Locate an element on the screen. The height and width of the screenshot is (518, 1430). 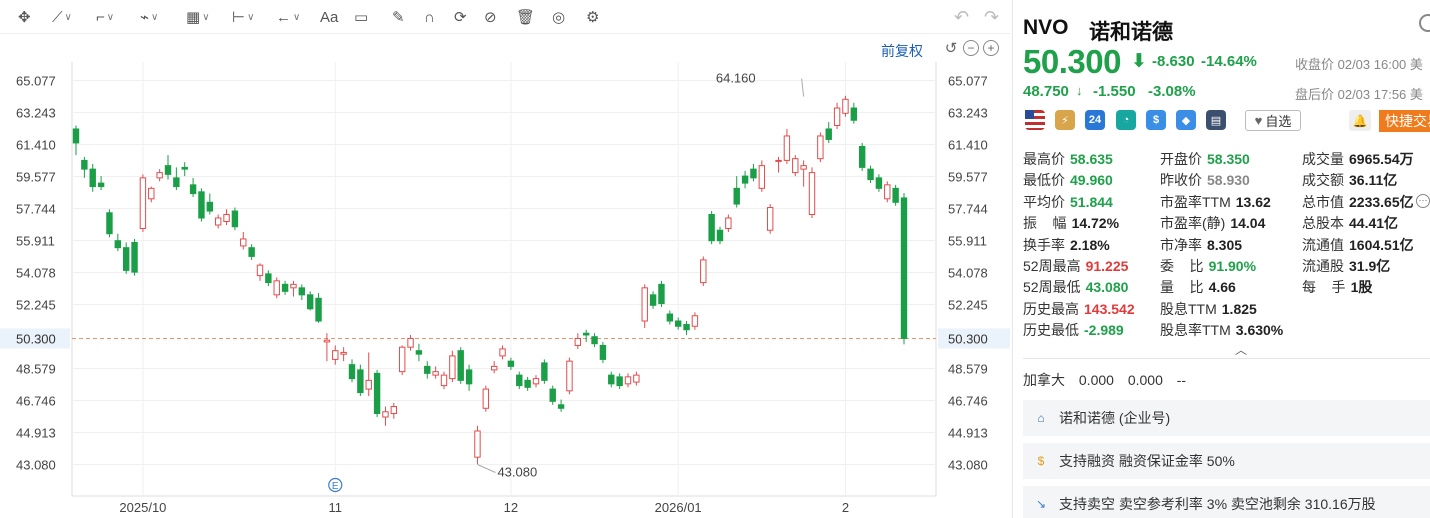
undo-icon: ↶ is located at coordinates (962, 16).